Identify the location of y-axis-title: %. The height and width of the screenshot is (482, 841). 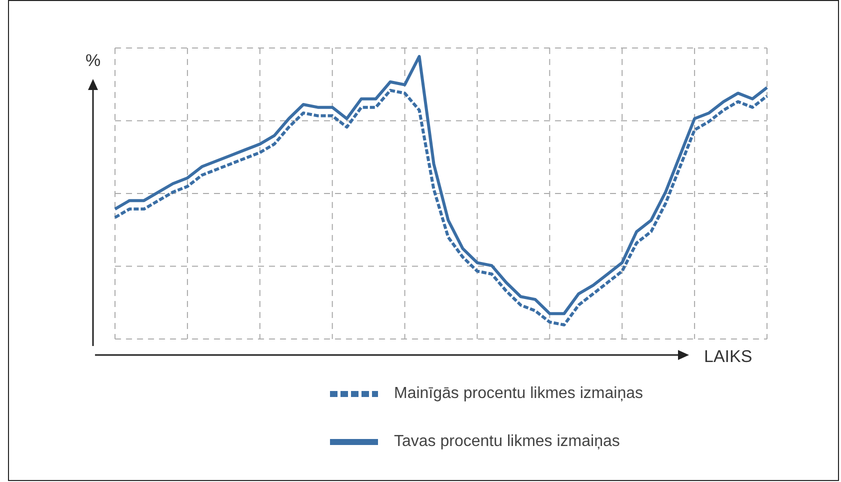
(93, 60).